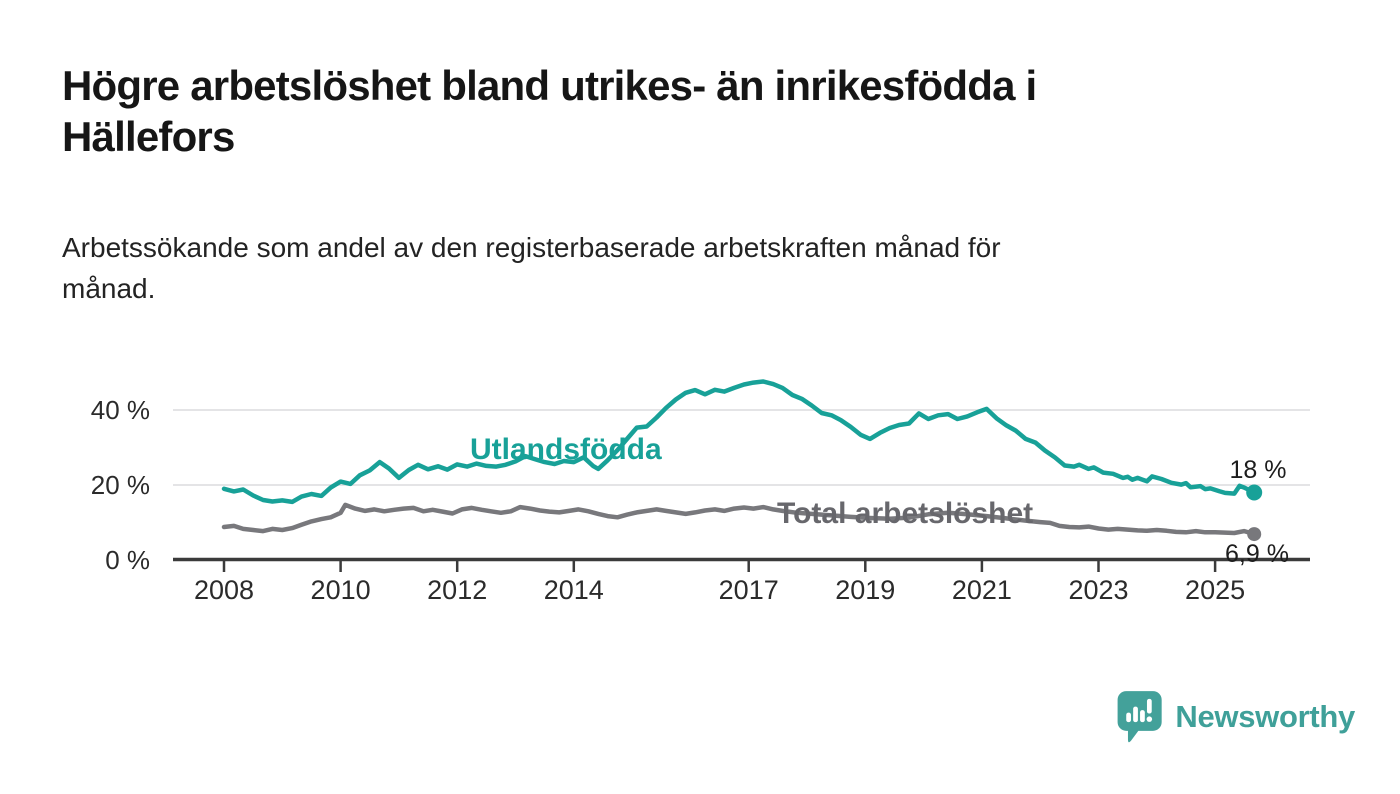 This screenshot has width=1400, height=794. I want to click on end-dot-total-arbetsl-shet, so click(1254, 534).